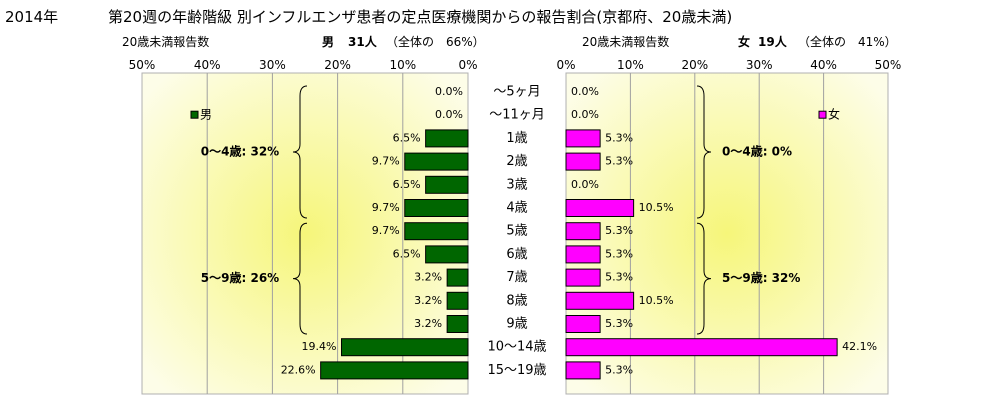 This screenshot has width=1006, height=400. Describe the element at coordinates (337, 65) in the screenshot. I see `left-axis-tick: 20%` at that location.